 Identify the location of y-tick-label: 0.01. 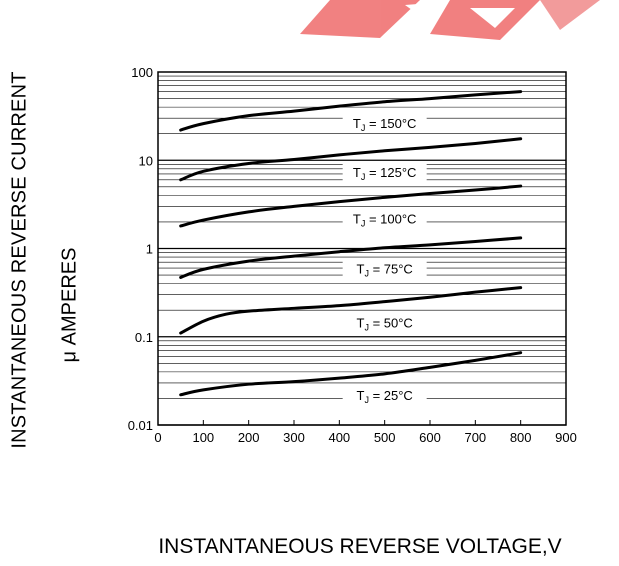
(140, 425).